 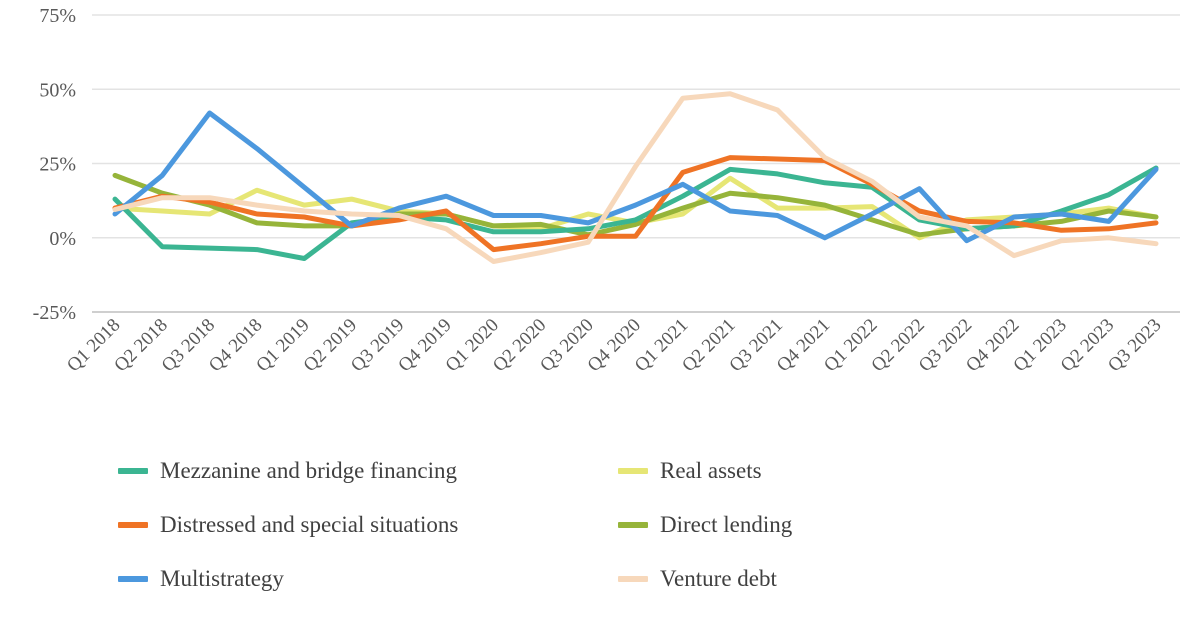 I want to click on legend-label: Venture debt, so click(x=718, y=578).